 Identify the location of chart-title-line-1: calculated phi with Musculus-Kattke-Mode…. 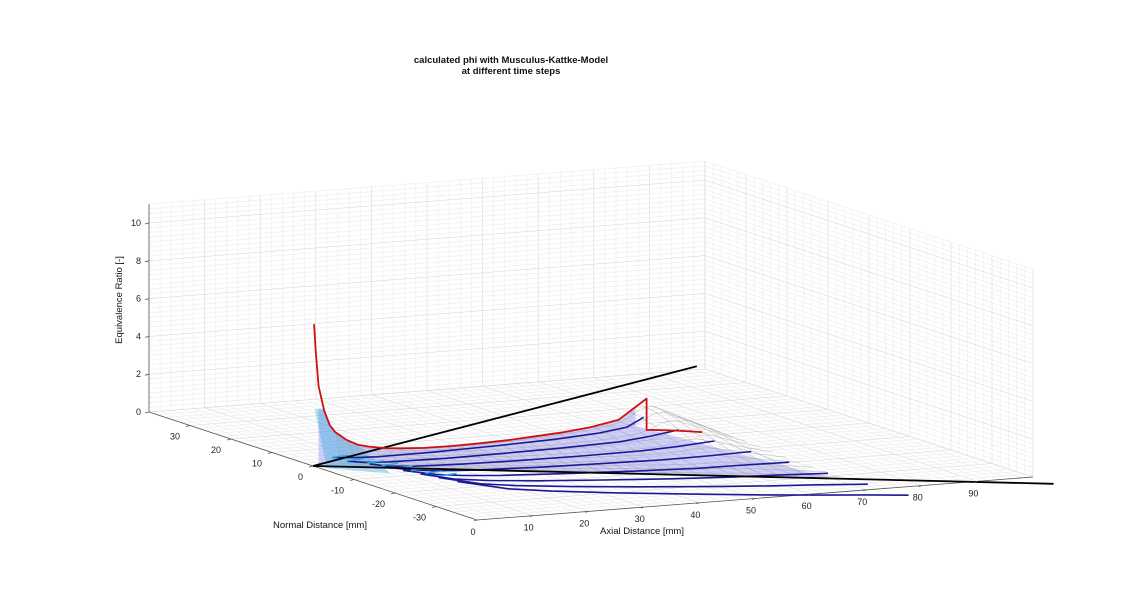
(511, 60).